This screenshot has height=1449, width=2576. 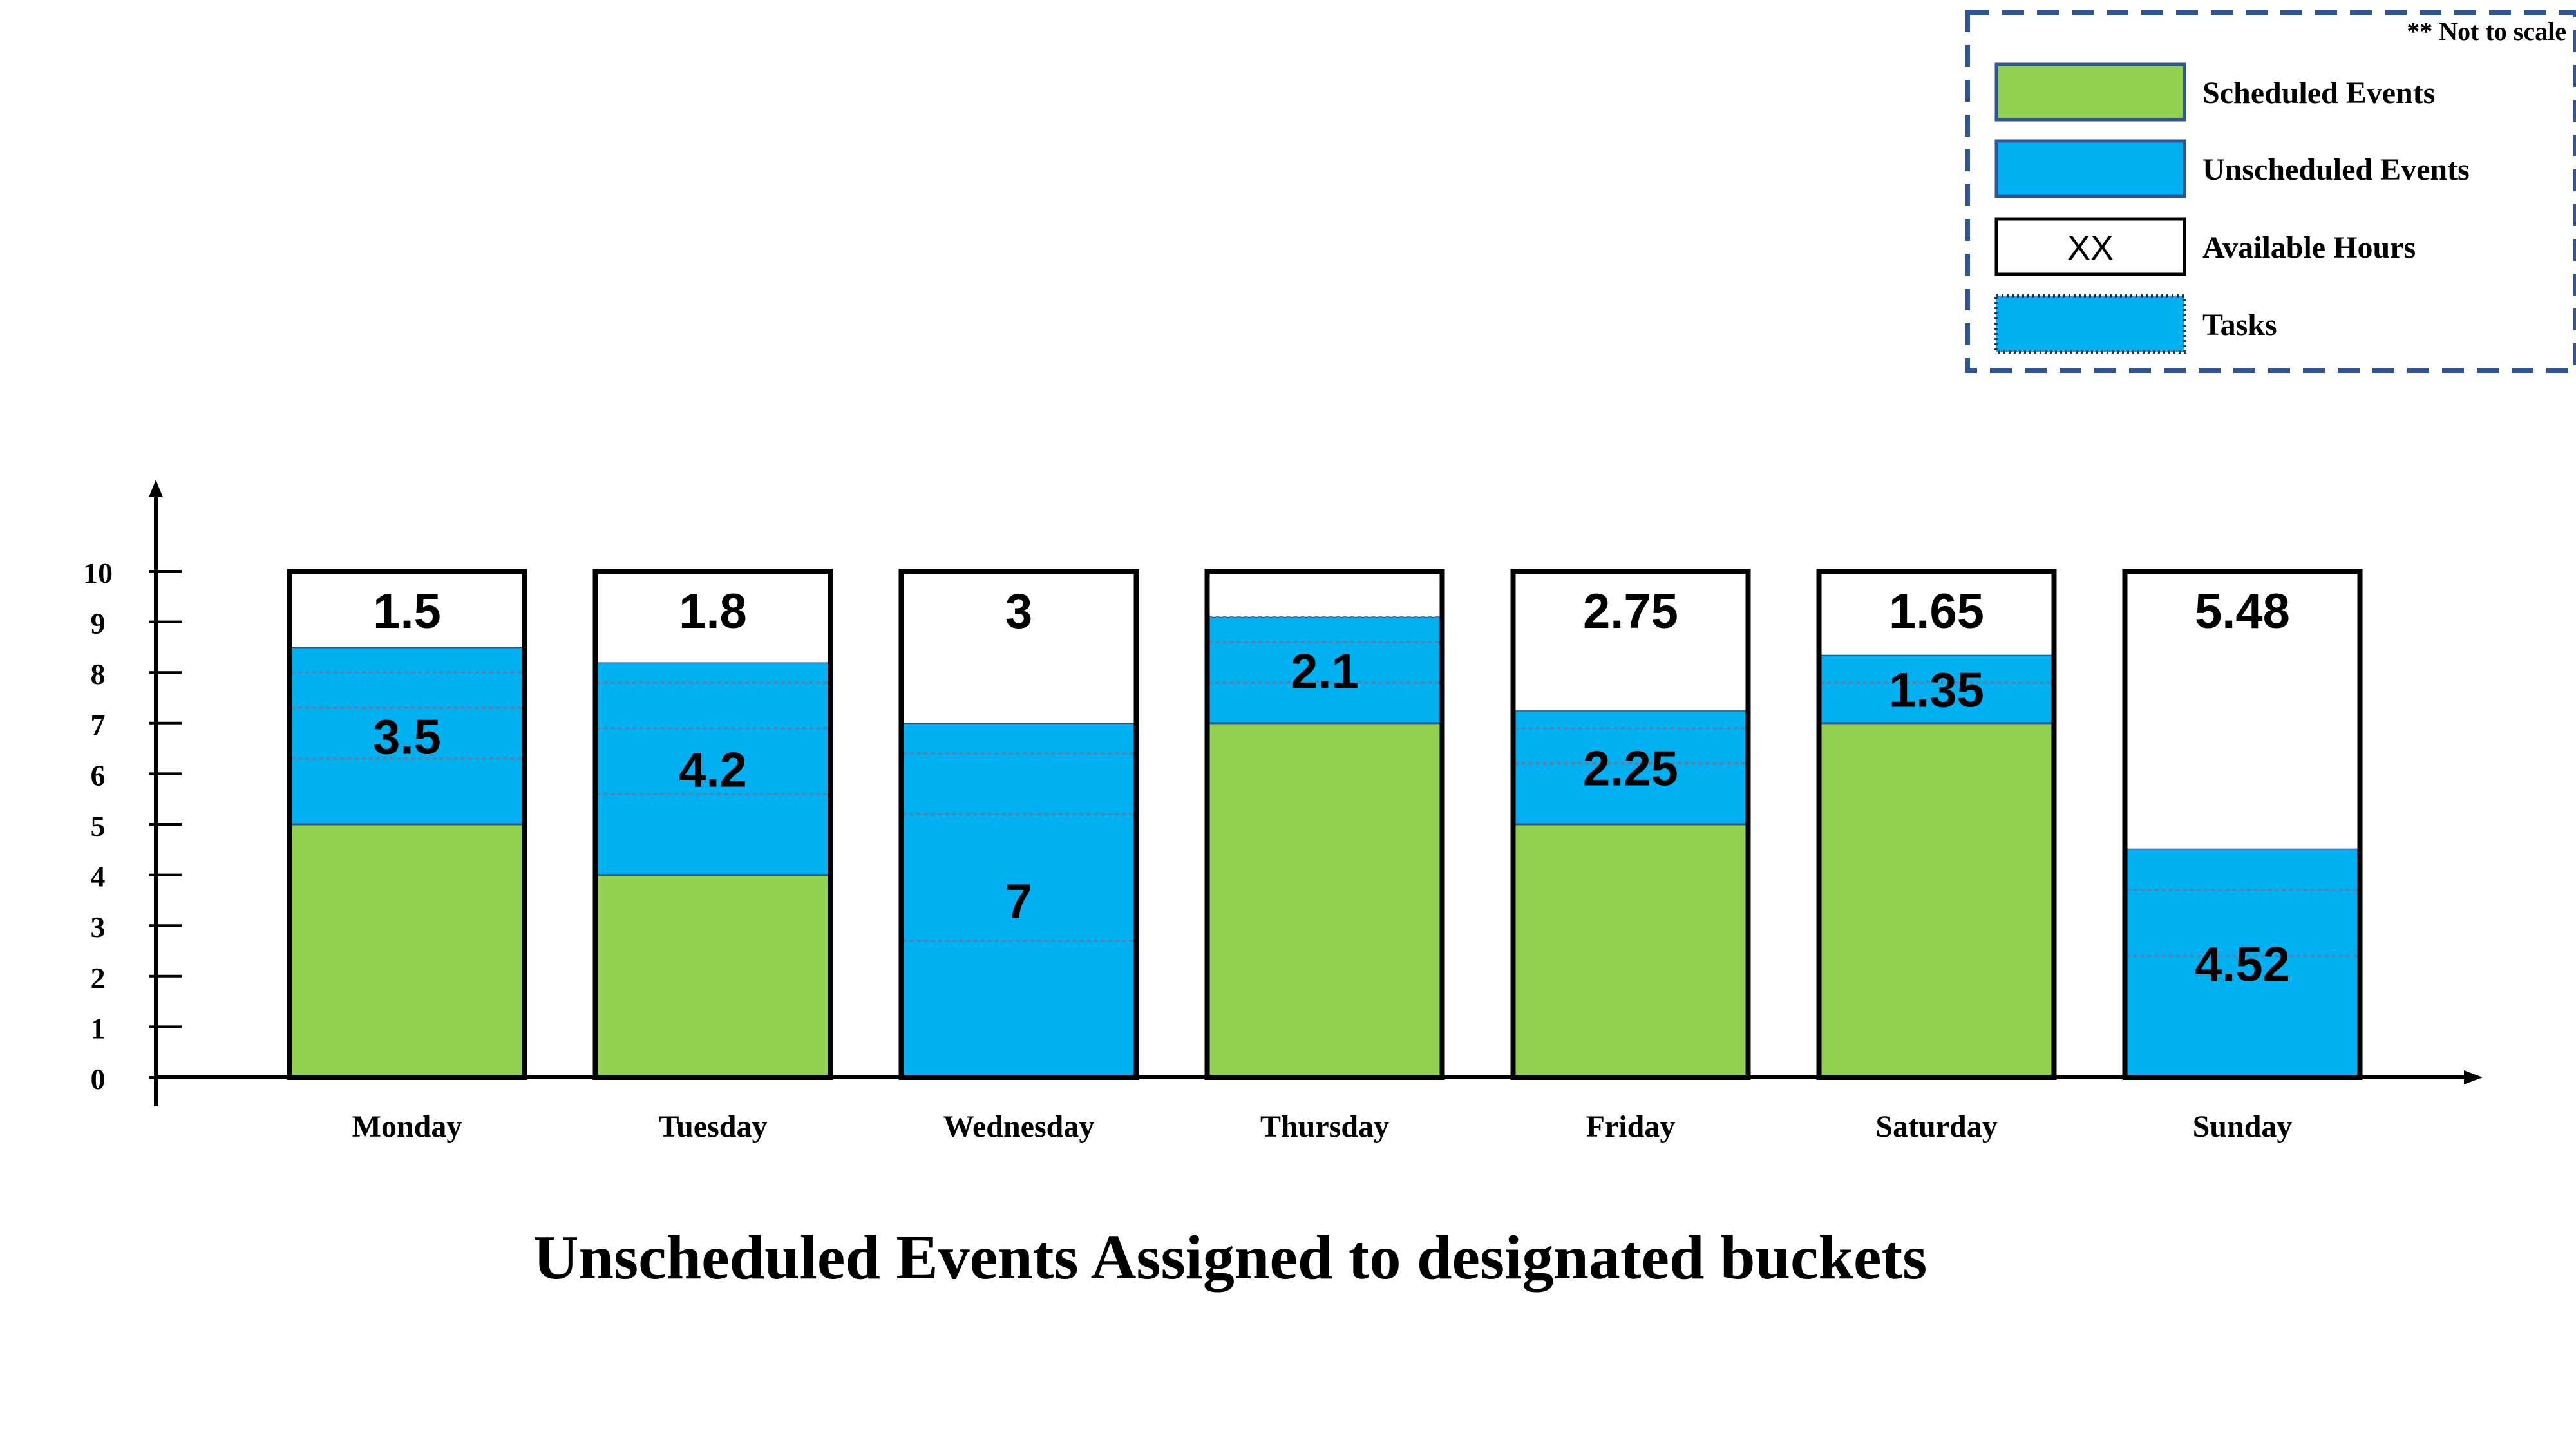 I want to click on legend-item-tasks: Tasks, so click(x=2136, y=324).